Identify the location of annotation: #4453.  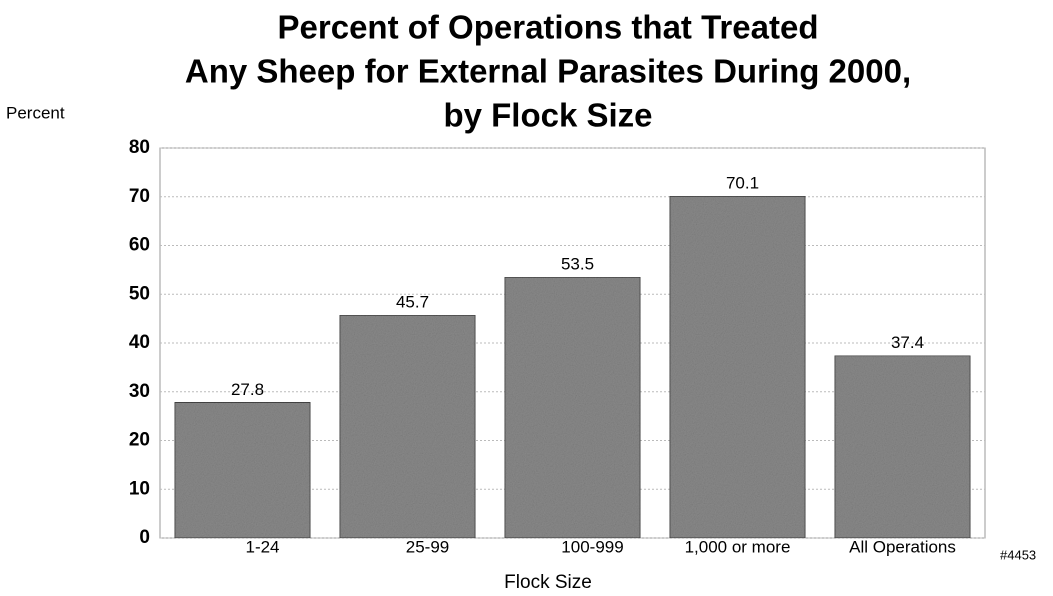
(1018, 554).